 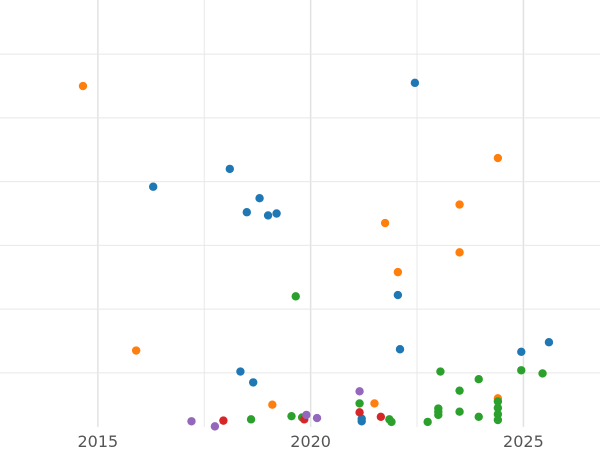 I want to click on x-tick-label-2020: 2020, so click(x=310, y=441).